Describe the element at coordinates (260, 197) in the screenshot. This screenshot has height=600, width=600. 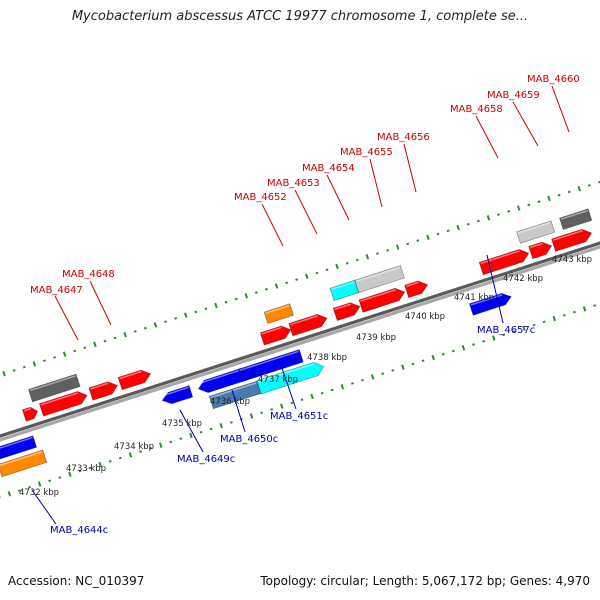
I see `gene-label-forward: MAB_4652` at that location.